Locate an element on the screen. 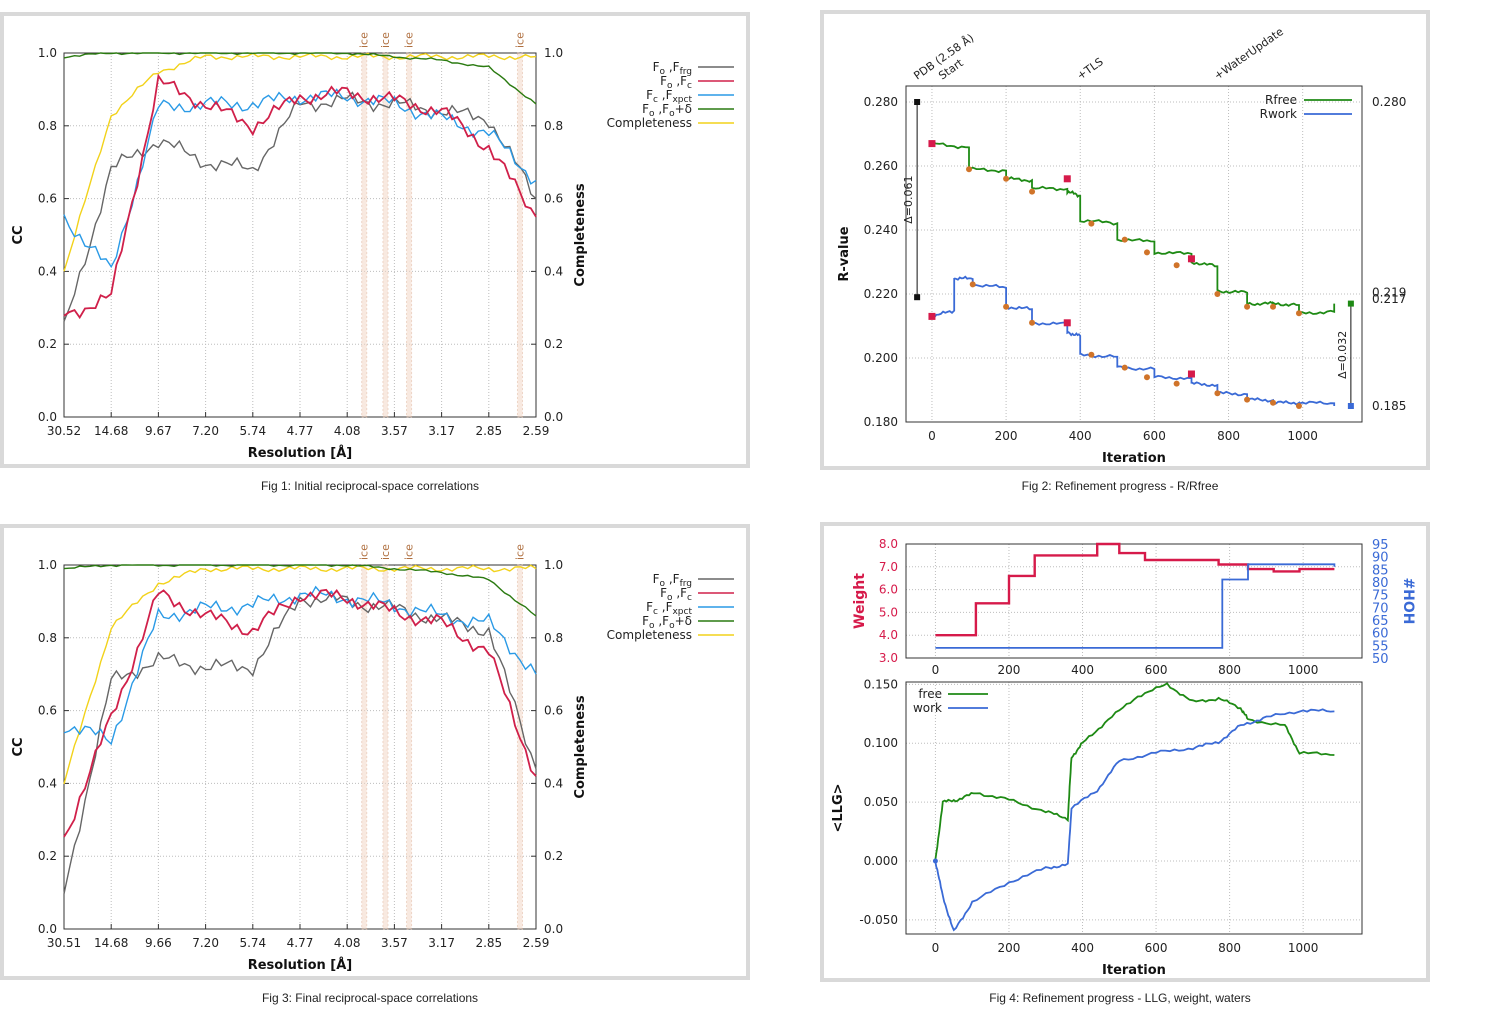  legend-label: work is located at coordinates (927, 708).